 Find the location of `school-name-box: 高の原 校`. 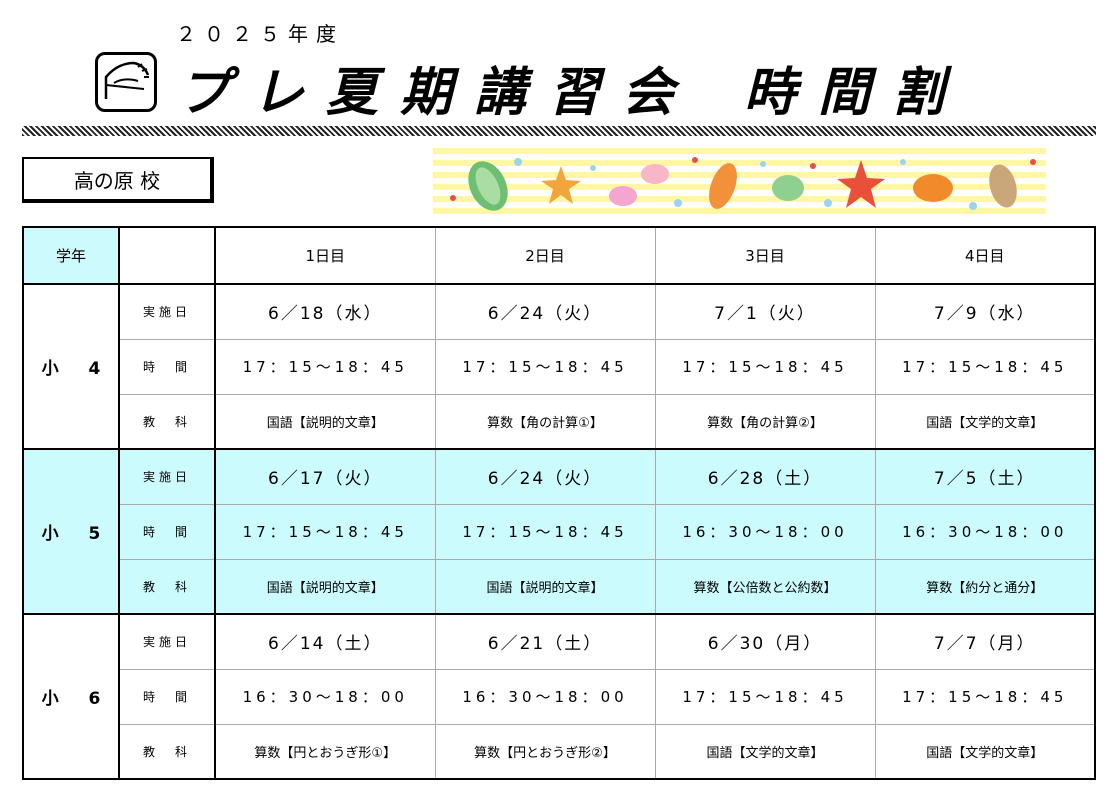

school-name-box: 高の原 校 is located at coordinates (118, 180).